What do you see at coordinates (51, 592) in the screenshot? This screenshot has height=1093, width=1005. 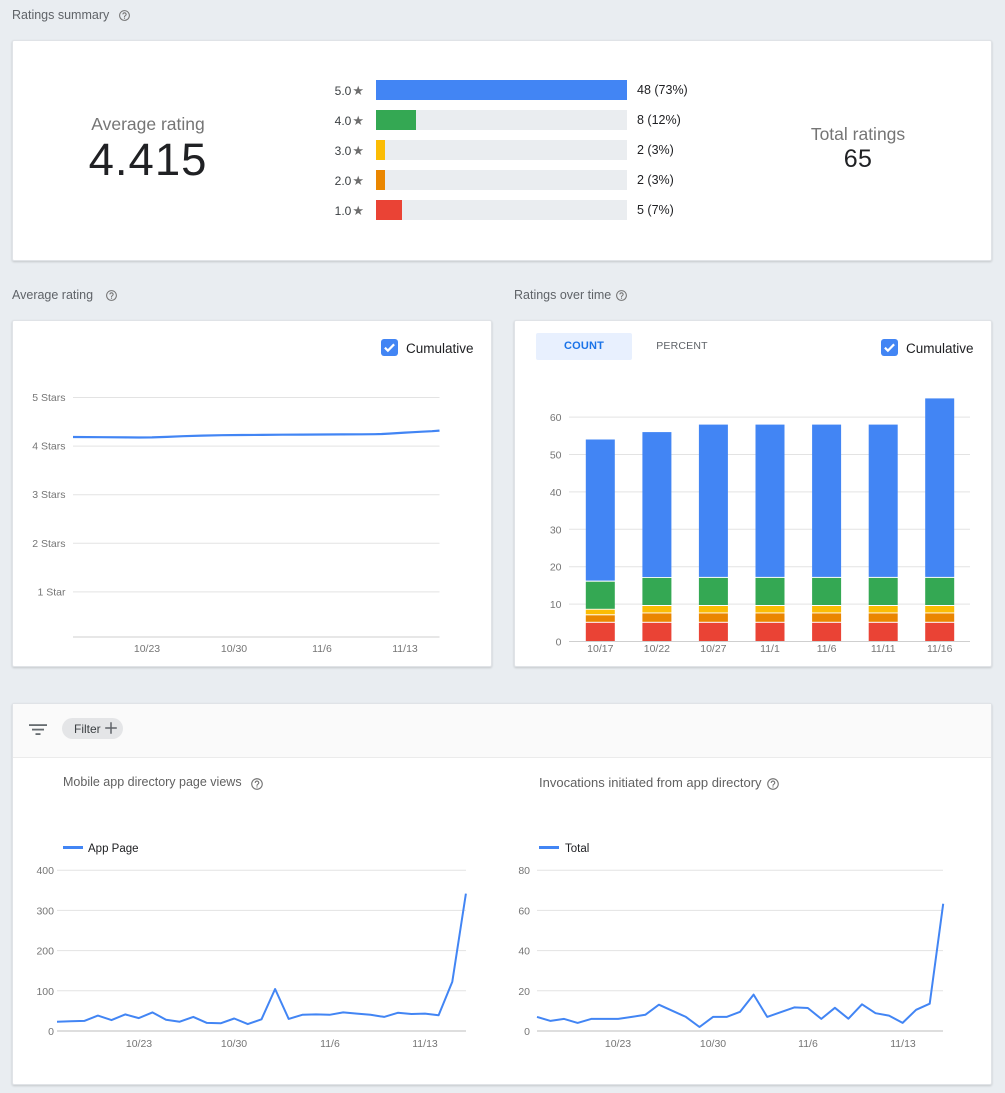 I see `svg-text: 1 Star` at bounding box center [51, 592].